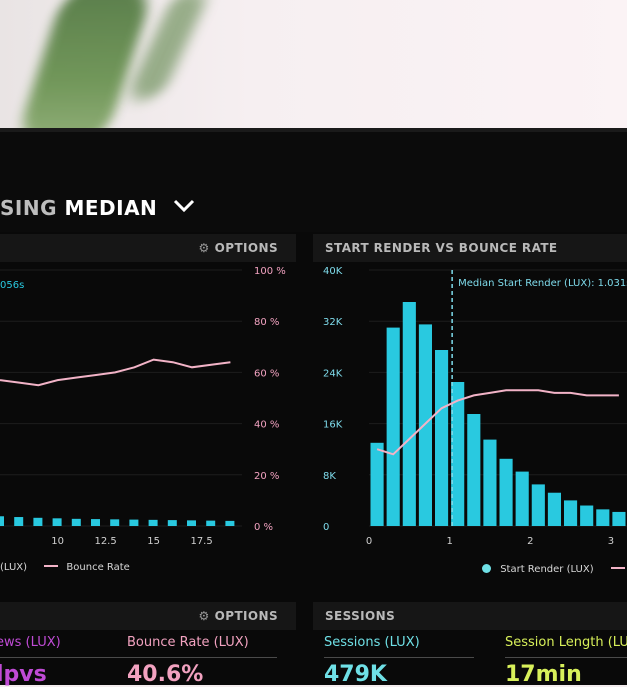 Image resolution: width=627 pixels, height=687 pixels. I want to click on y-tick-label: 24K, so click(333, 373).